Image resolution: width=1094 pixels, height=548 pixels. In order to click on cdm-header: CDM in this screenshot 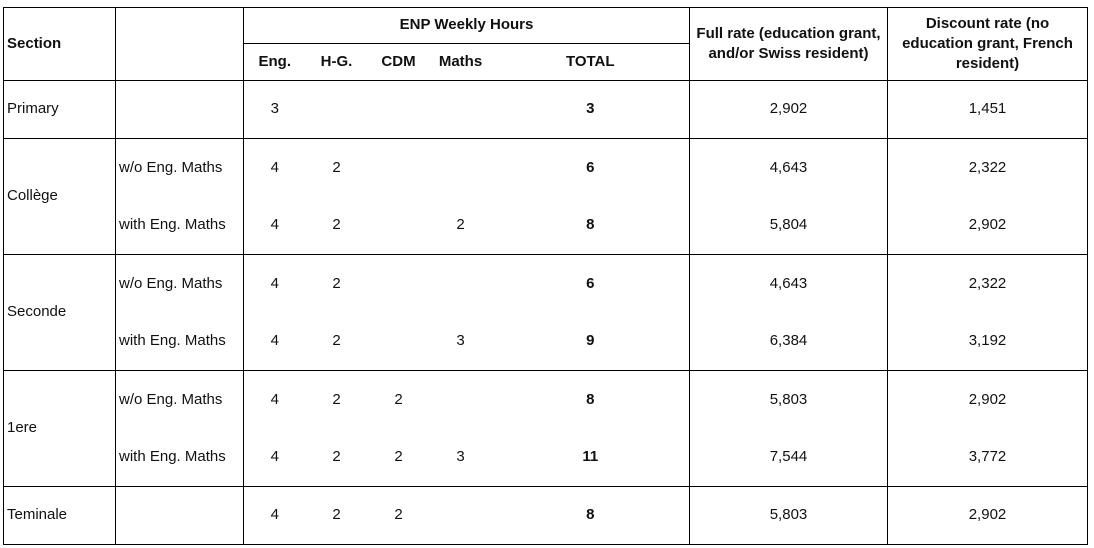, I will do `click(398, 62)`.